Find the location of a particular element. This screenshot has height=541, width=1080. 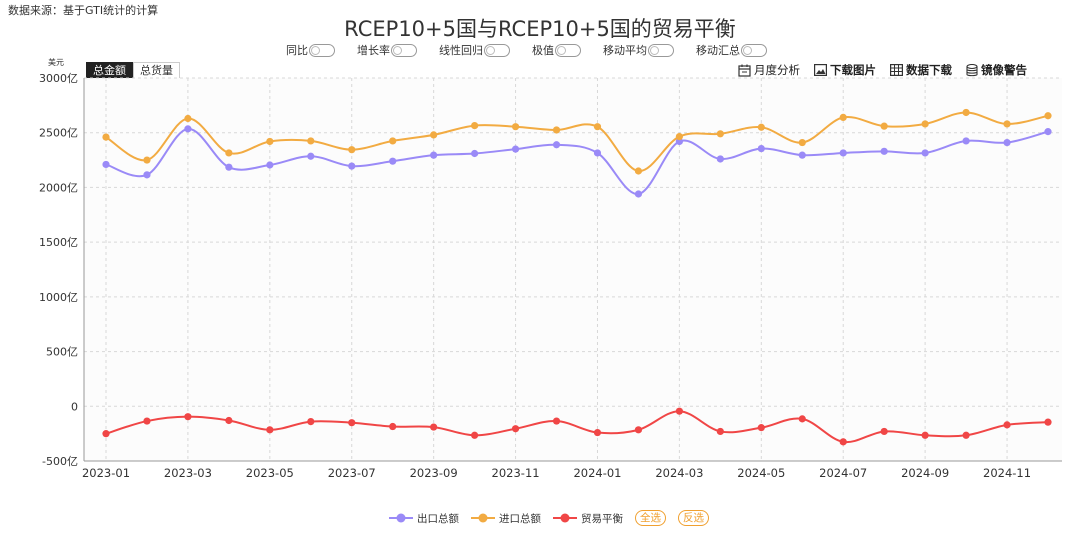

legend-label-export: 出口总额 is located at coordinates (438, 518).